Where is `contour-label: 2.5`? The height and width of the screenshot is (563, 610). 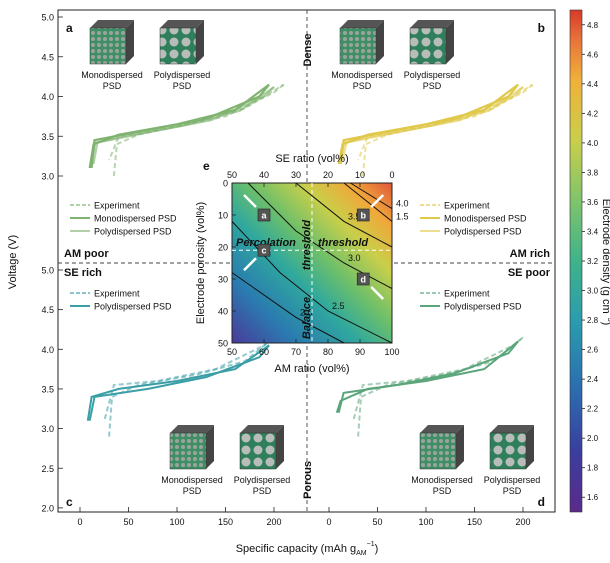
contour-label: 2.5 is located at coordinates (338, 306).